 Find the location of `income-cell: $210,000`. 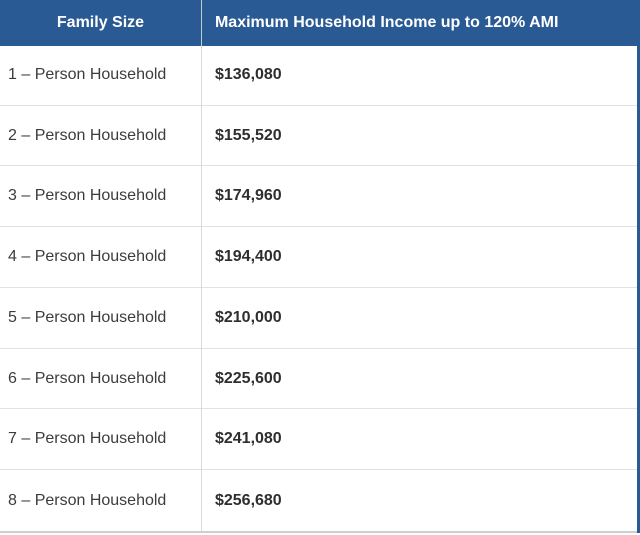

income-cell: $210,000 is located at coordinates (419, 317).